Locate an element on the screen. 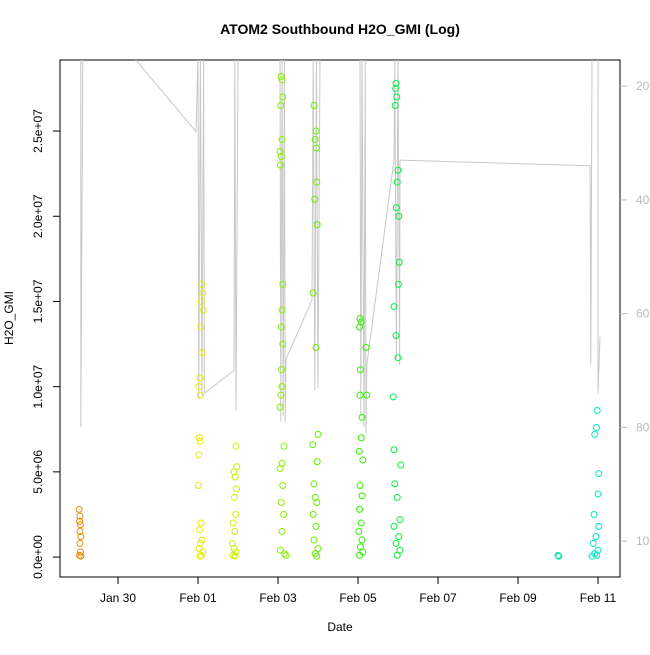 The height and width of the screenshot is (655, 650). y-tick-label: 0.0e+00 is located at coordinates (38, 557).